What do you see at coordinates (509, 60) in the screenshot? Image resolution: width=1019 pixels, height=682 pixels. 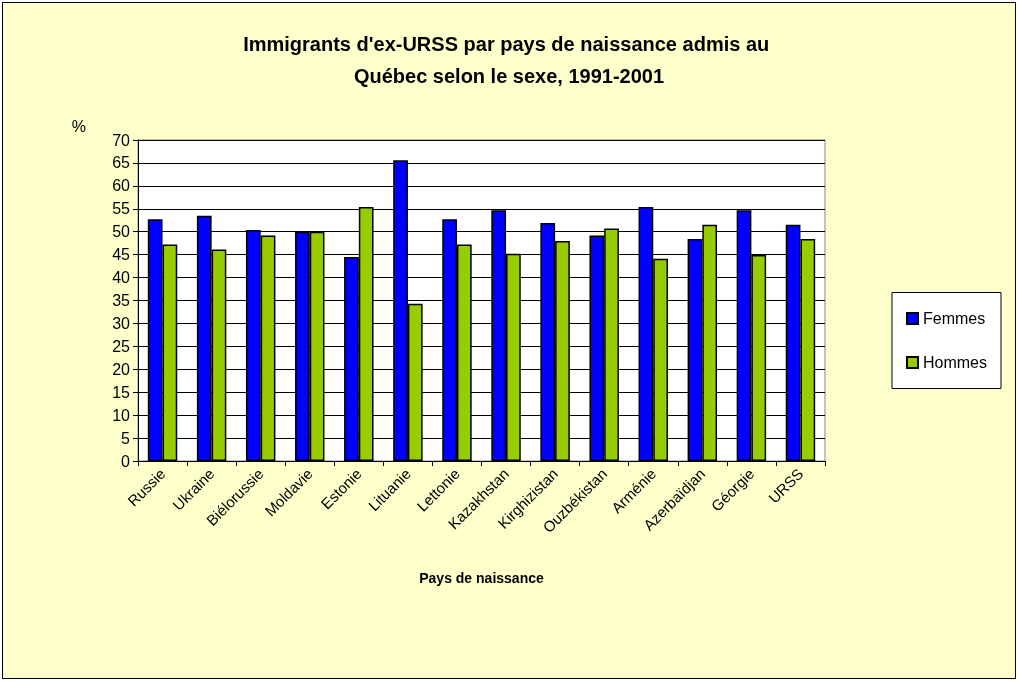 I see `chart-title: Immigrants d'ex-URSS par pays de naissance admis au Québec selon le sexe, 1991-2001` at bounding box center [509, 60].